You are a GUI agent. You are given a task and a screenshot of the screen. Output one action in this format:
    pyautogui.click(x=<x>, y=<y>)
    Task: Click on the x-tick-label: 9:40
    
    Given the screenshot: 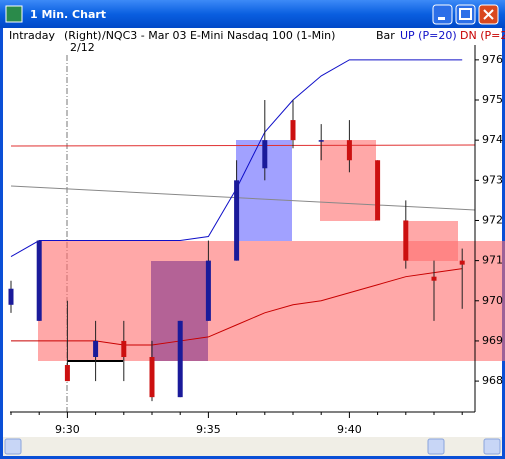 What is the action you would take?
    pyautogui.click(x=349, y=429)
    